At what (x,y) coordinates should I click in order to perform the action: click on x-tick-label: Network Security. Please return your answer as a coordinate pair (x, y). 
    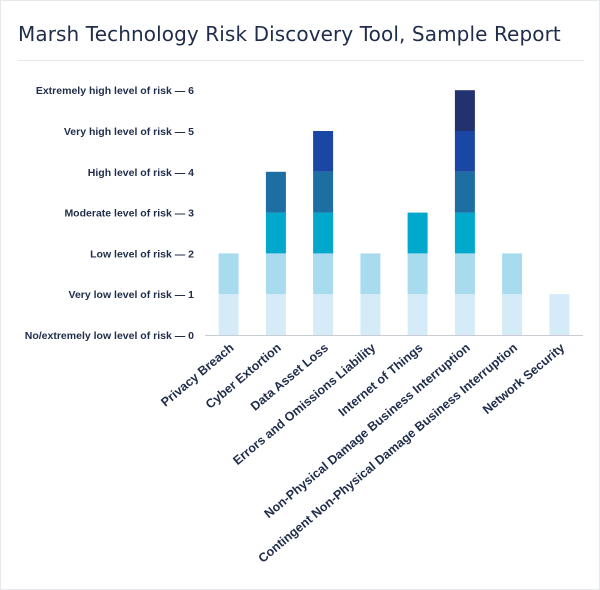
    Looking at the image, I should click on (523, 379).